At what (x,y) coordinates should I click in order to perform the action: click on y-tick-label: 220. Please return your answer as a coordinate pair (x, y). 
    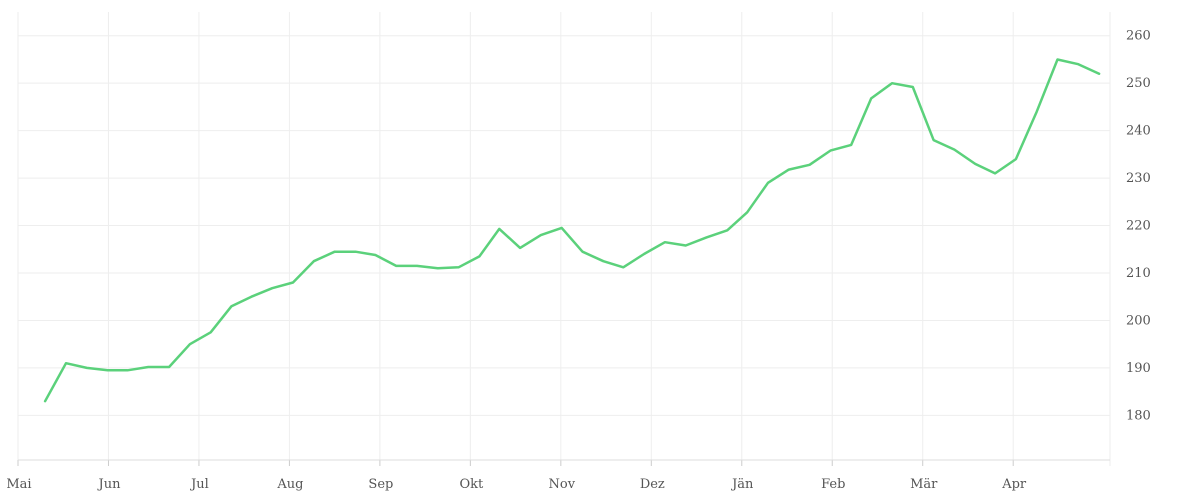
    Looking at the image, I should click on (1138, 226).